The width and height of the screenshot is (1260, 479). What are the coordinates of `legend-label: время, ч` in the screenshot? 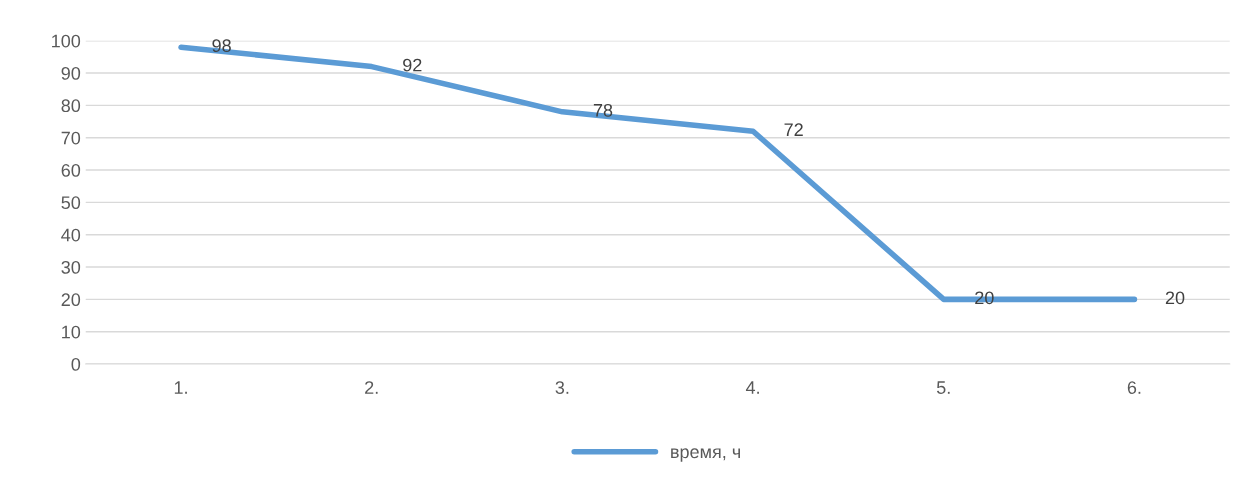 It's located at (705, 455).